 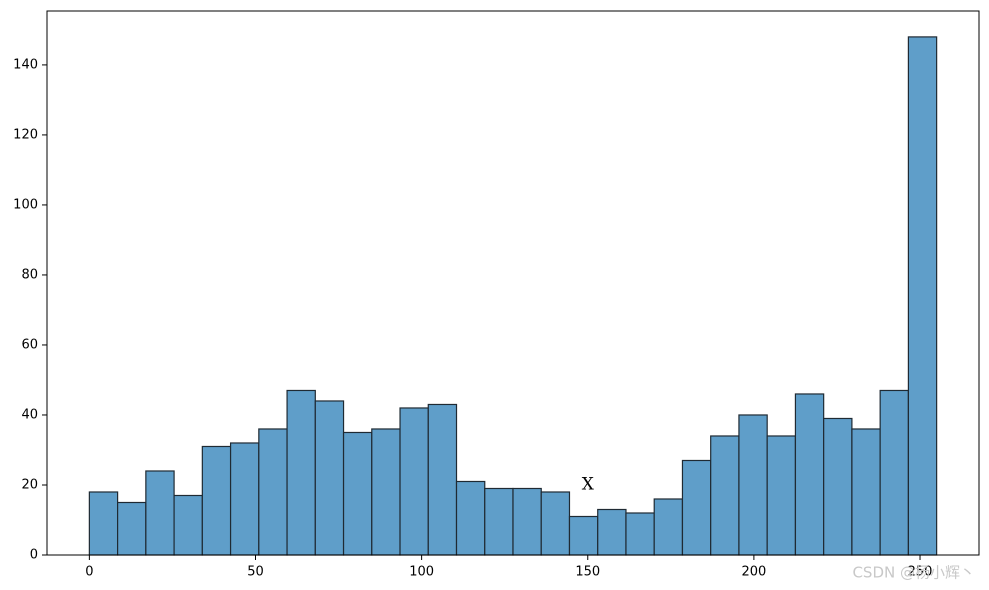 What do you see at coordinates (29, 484) in the screenshot?
I see `y-tick-label: 20` at bounding box center [29, 484].